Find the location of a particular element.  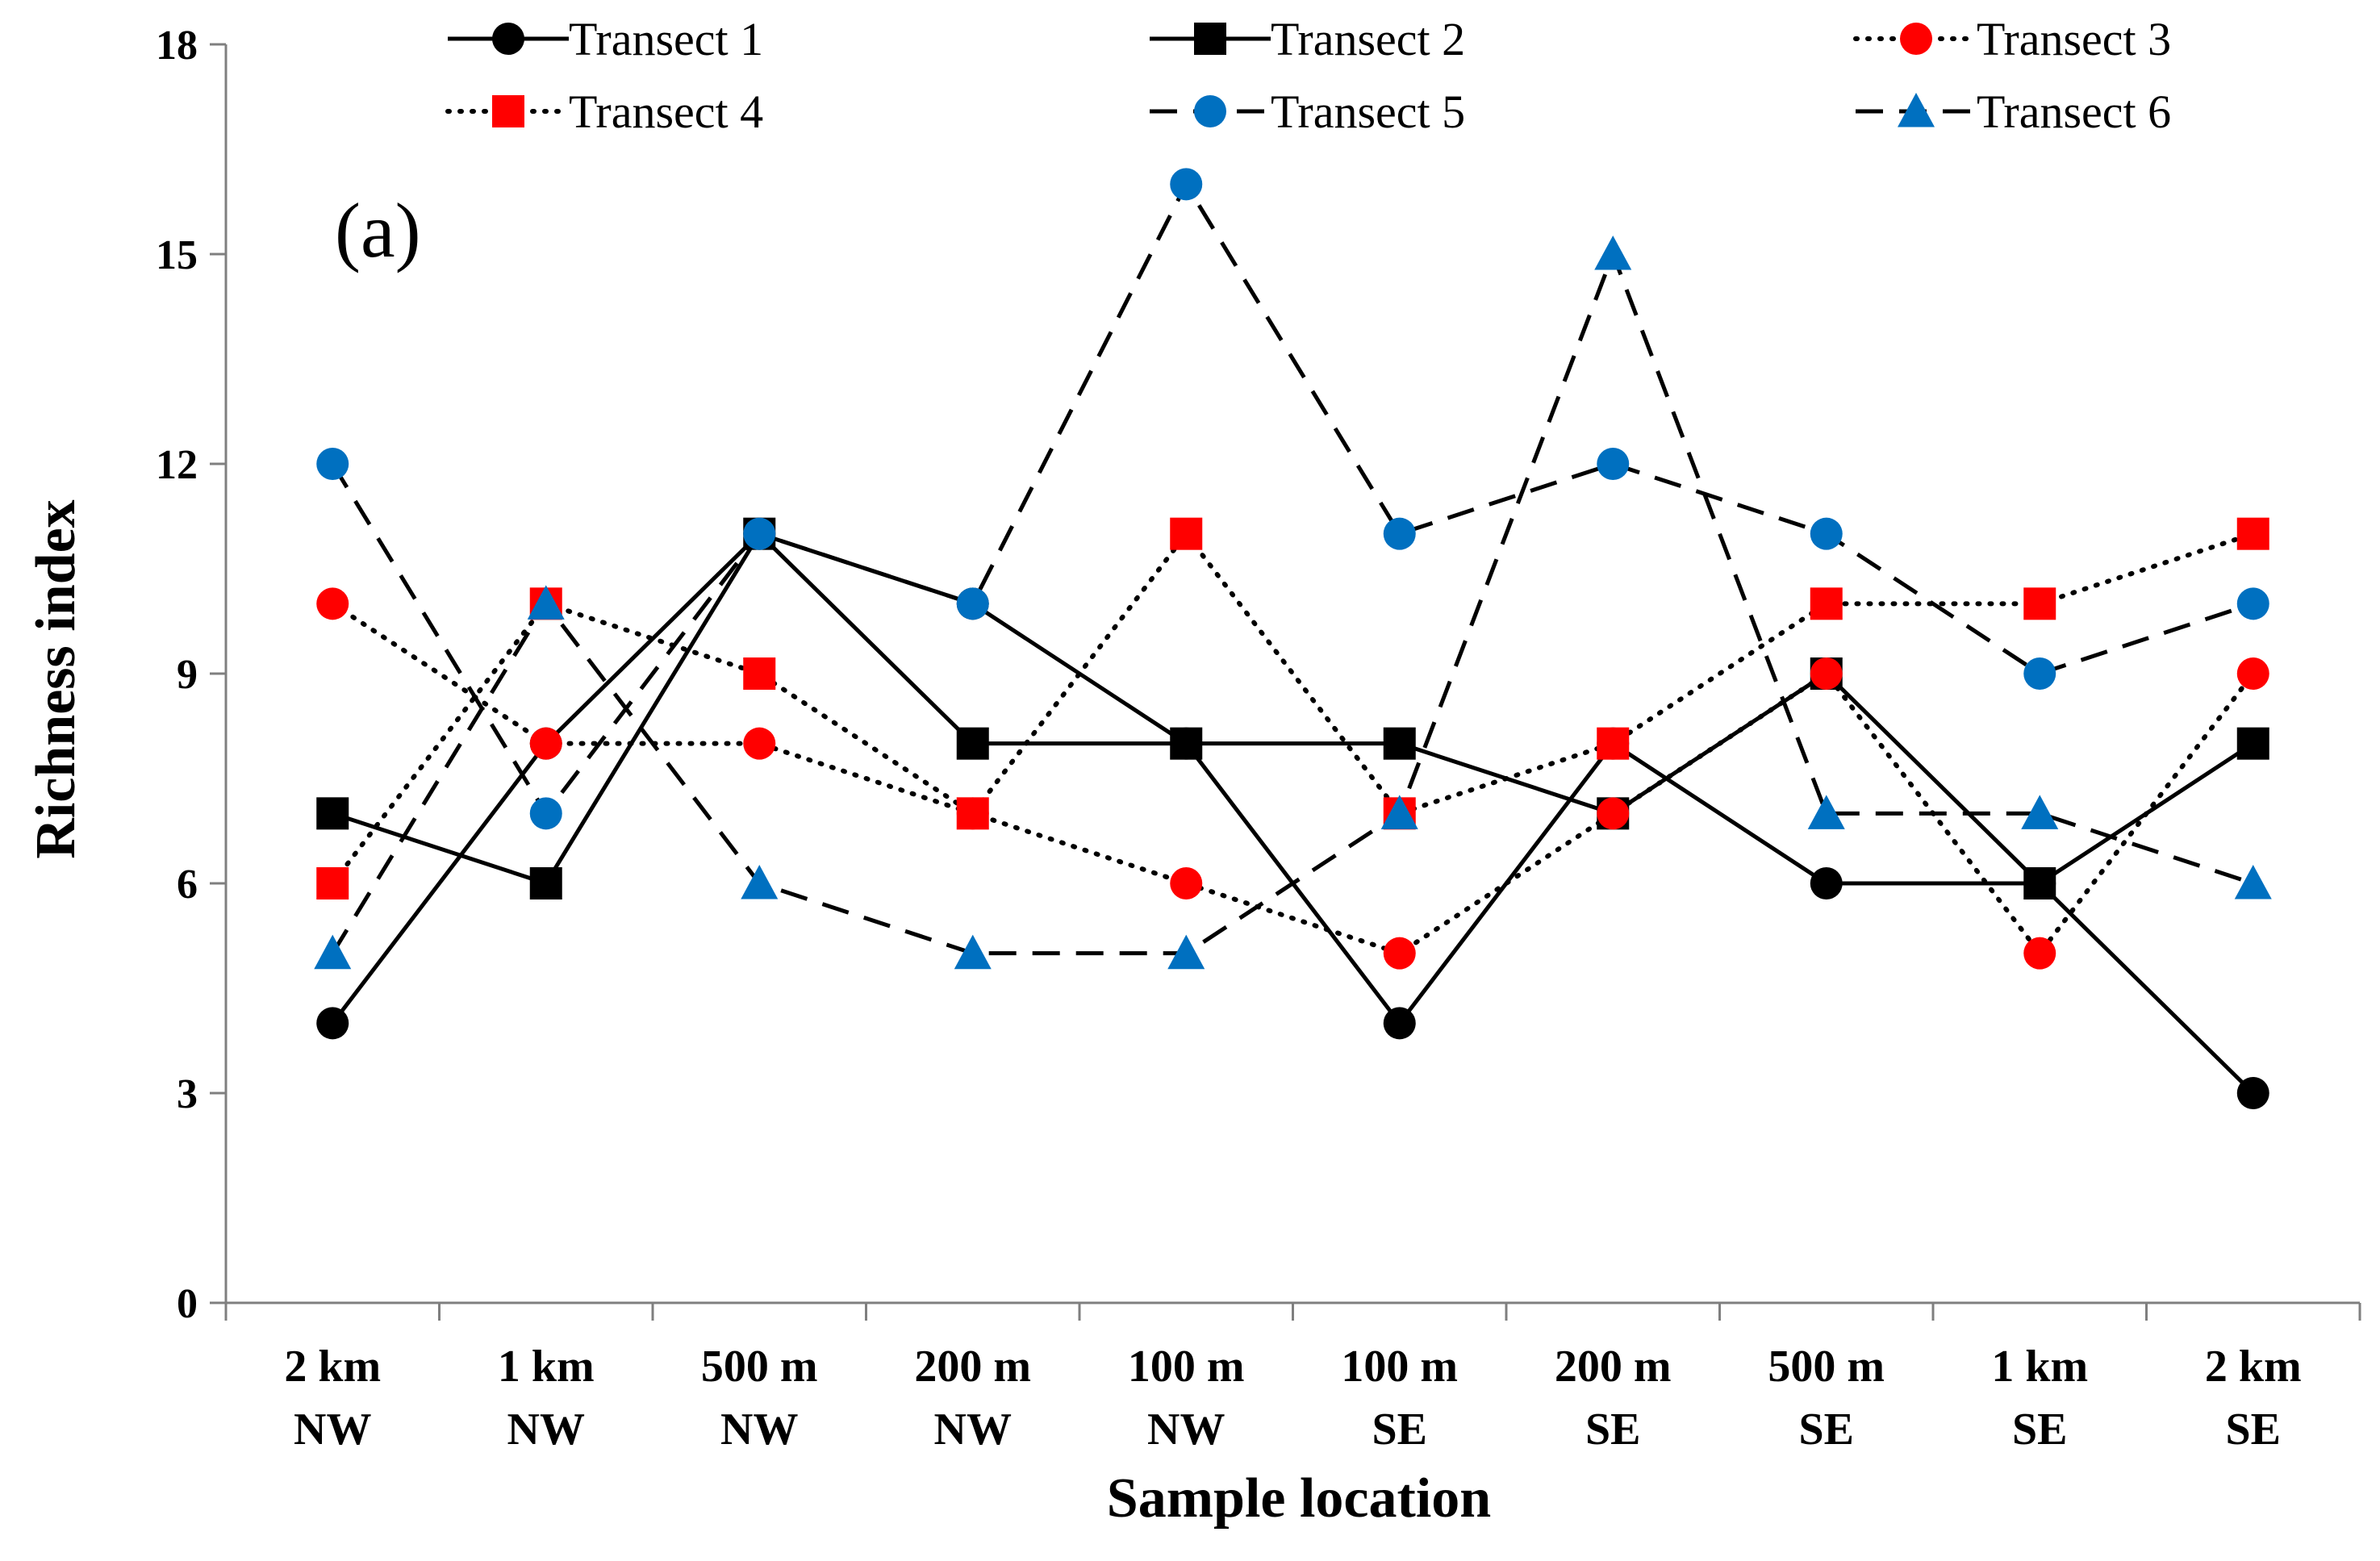

legend-item: Transect 4 is located at coordinates (604, 112).